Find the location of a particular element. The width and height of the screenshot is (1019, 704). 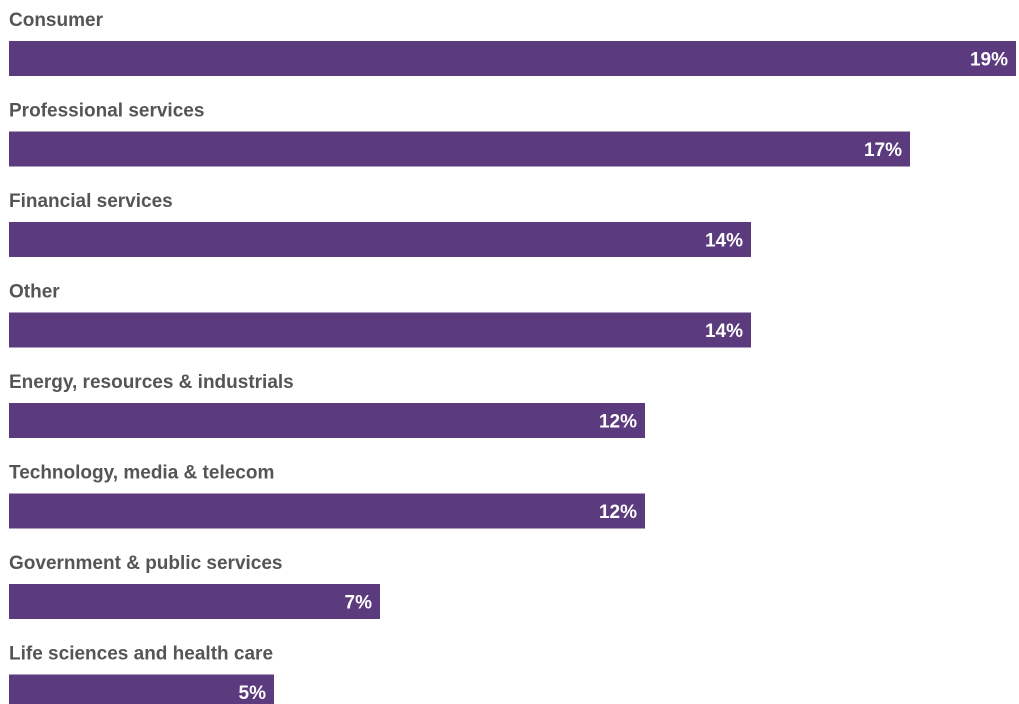

category-label: Technology, media & telecom is located at coordinates (141, 473).